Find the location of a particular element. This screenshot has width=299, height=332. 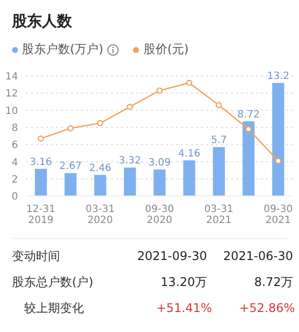

data-label: 2.46 is located at coordinates (100, 168).